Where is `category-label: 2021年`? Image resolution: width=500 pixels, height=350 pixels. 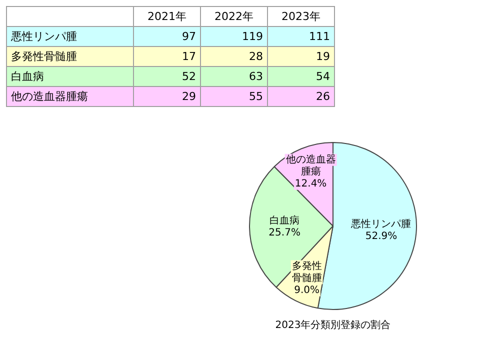 category-label: 2021年 is located at coordinates (167, 16).